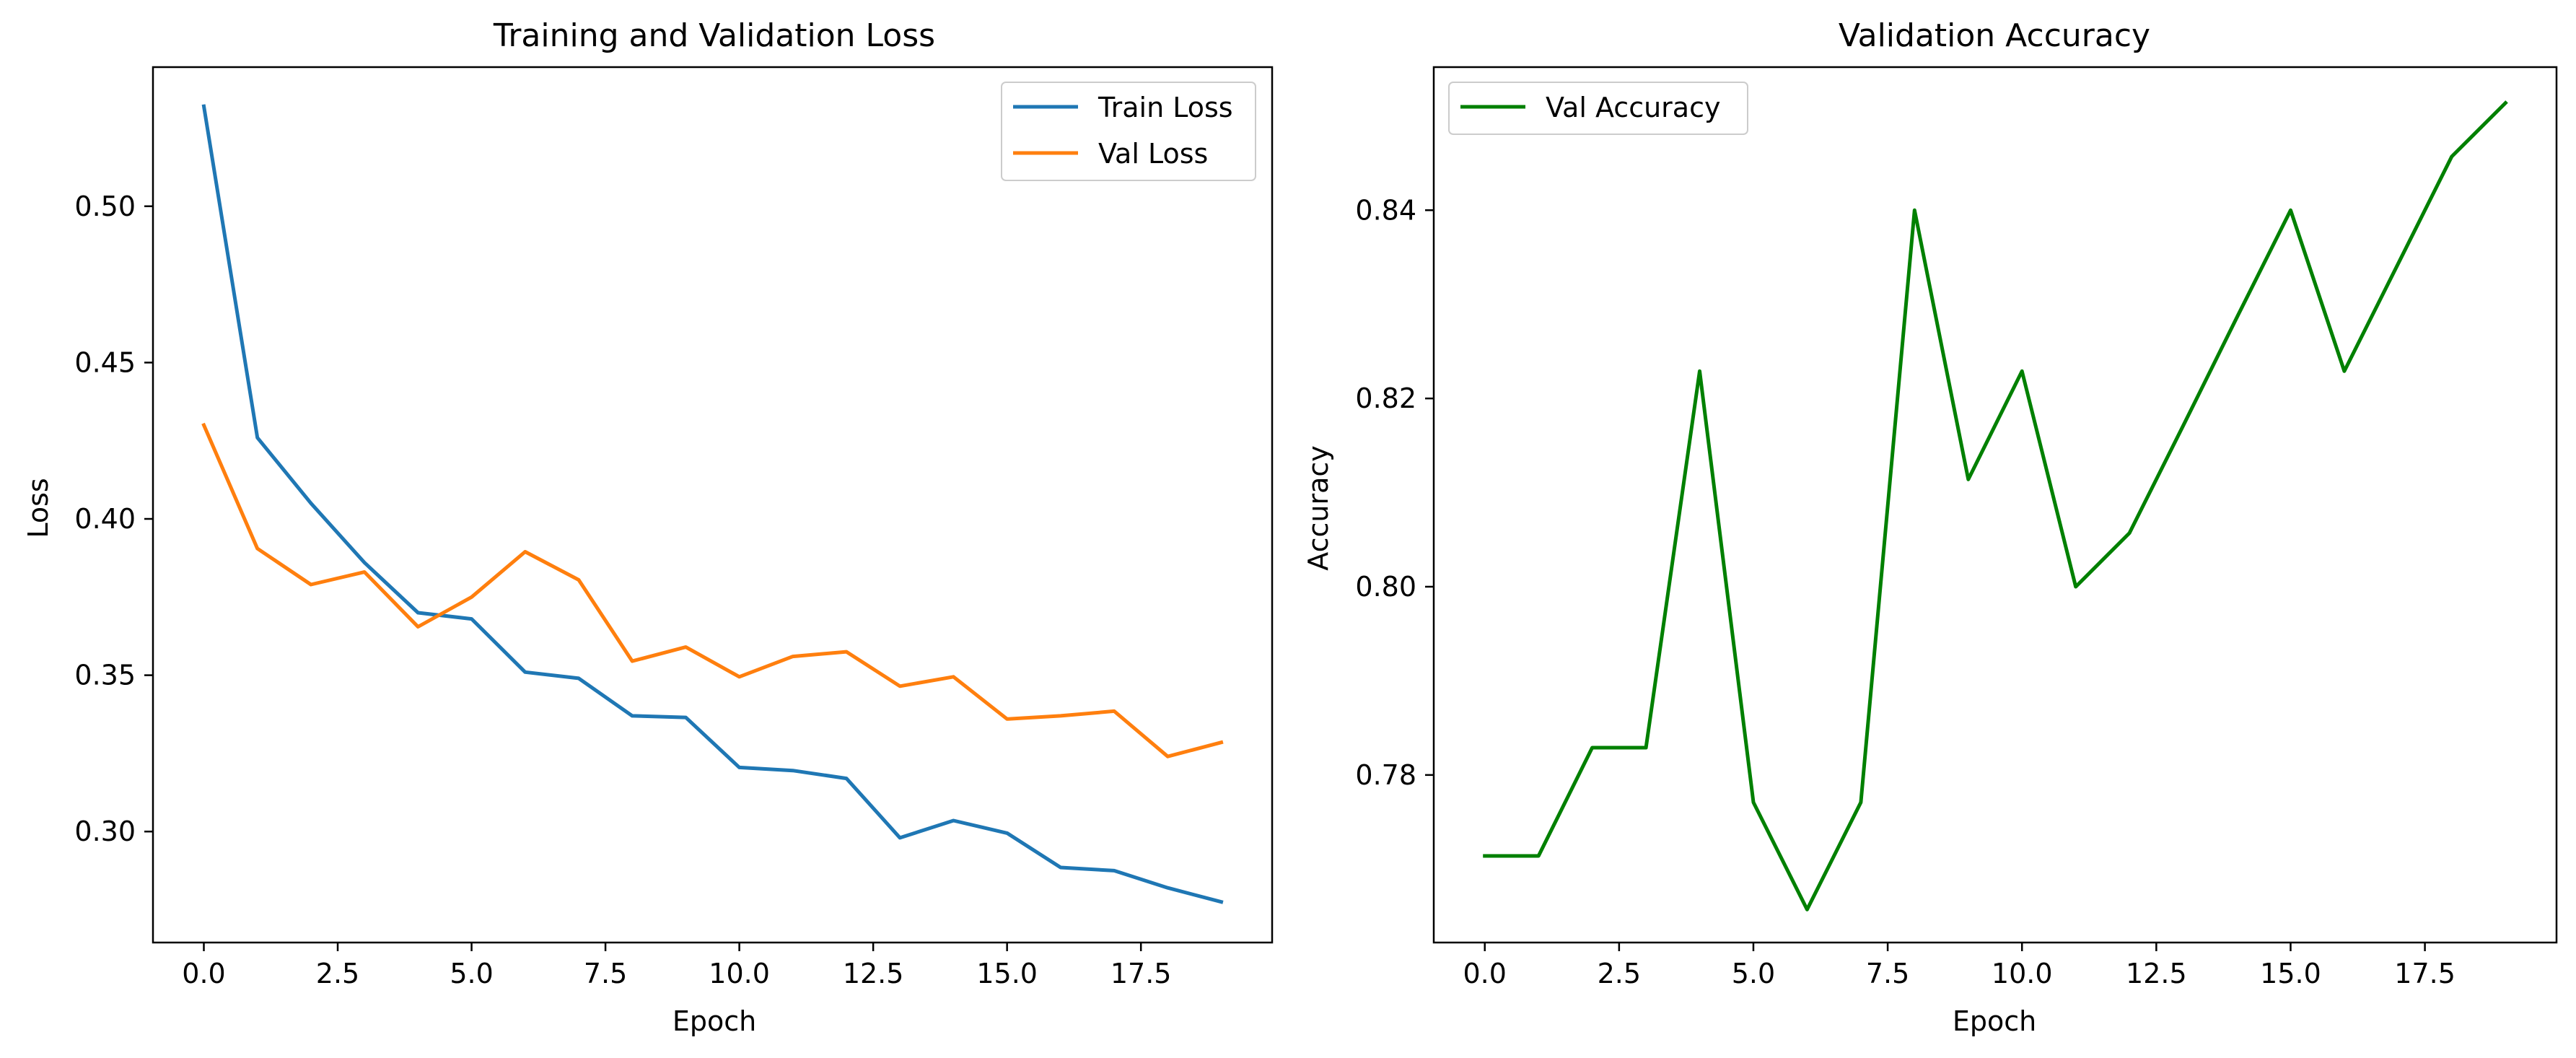 This screenshot has height=1058, width=2576. I want to click on loss-x-axis-label: Epoch, so click(714, 1021).